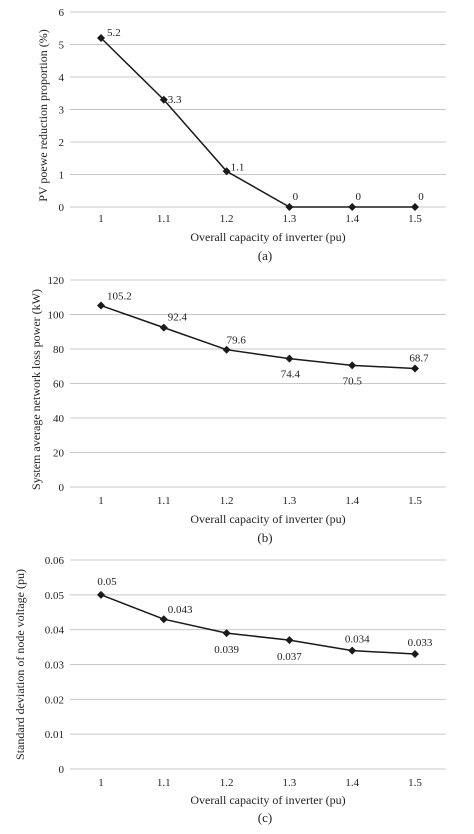  What do you see at coordinates (180, 610) in the screenshot?
I see `data-label: 0.043` at bounding box center [180, 610].